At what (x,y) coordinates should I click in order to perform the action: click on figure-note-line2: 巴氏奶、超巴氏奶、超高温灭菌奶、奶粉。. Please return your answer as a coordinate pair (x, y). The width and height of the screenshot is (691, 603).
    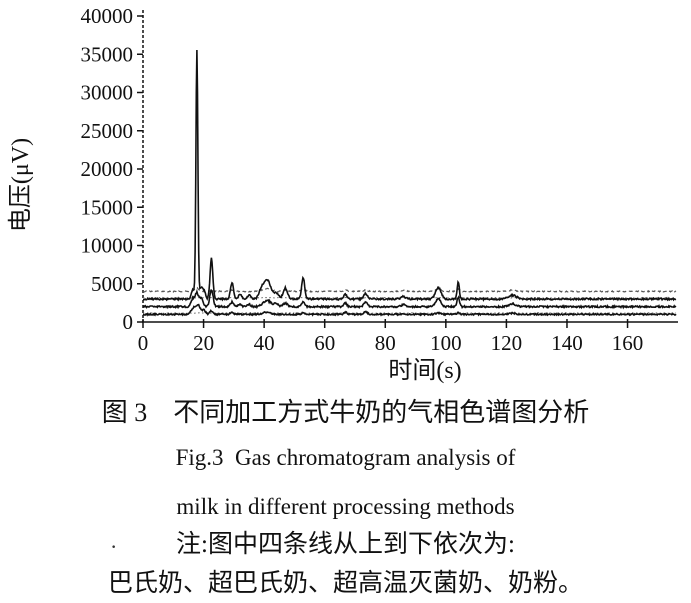
    Looking at the image, I should click on (345, 583).